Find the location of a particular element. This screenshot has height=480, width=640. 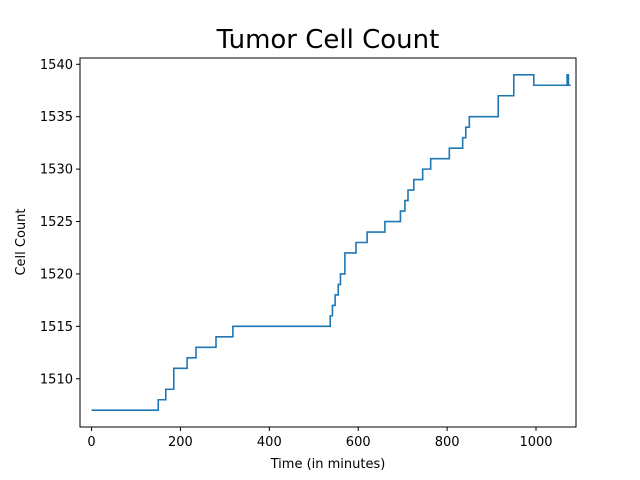

y-axis-label: Cell Count is located at coordinates (21, 241).